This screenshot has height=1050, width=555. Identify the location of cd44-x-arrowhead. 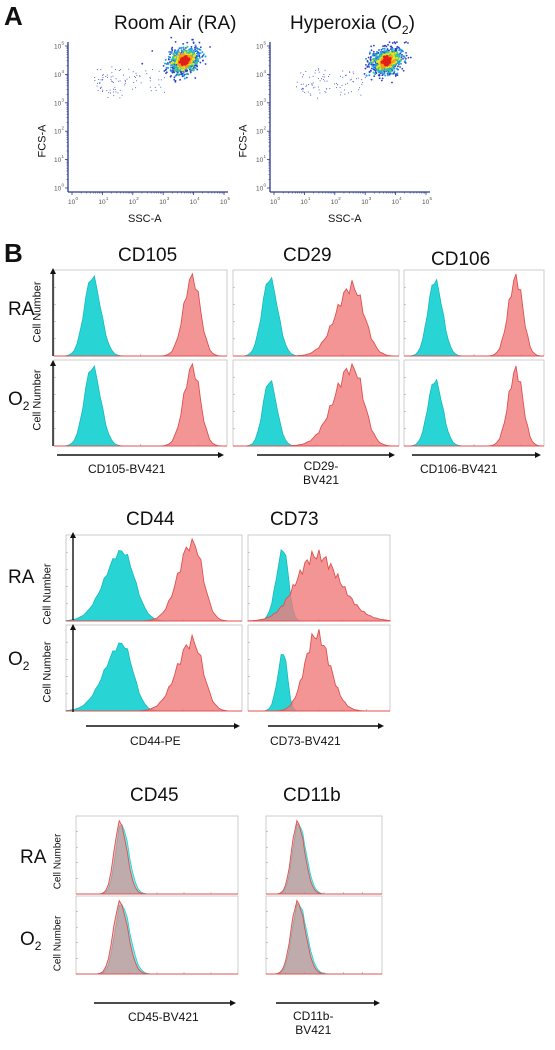
(237, 726).